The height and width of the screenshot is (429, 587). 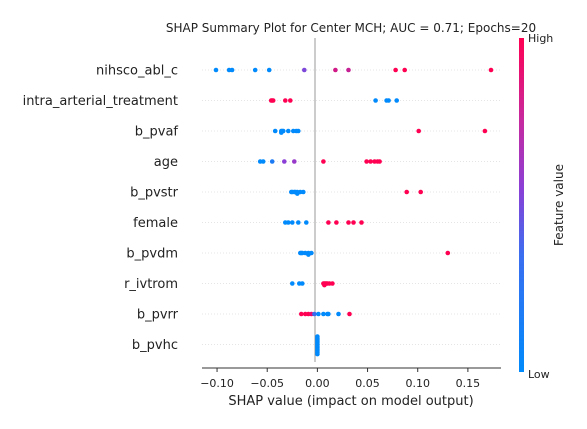 What do you see at coordinates (152, 254) in the screenshot?
I see `feature-label-b-pvdm: b_pvdm` at bounding box center [152, 254].